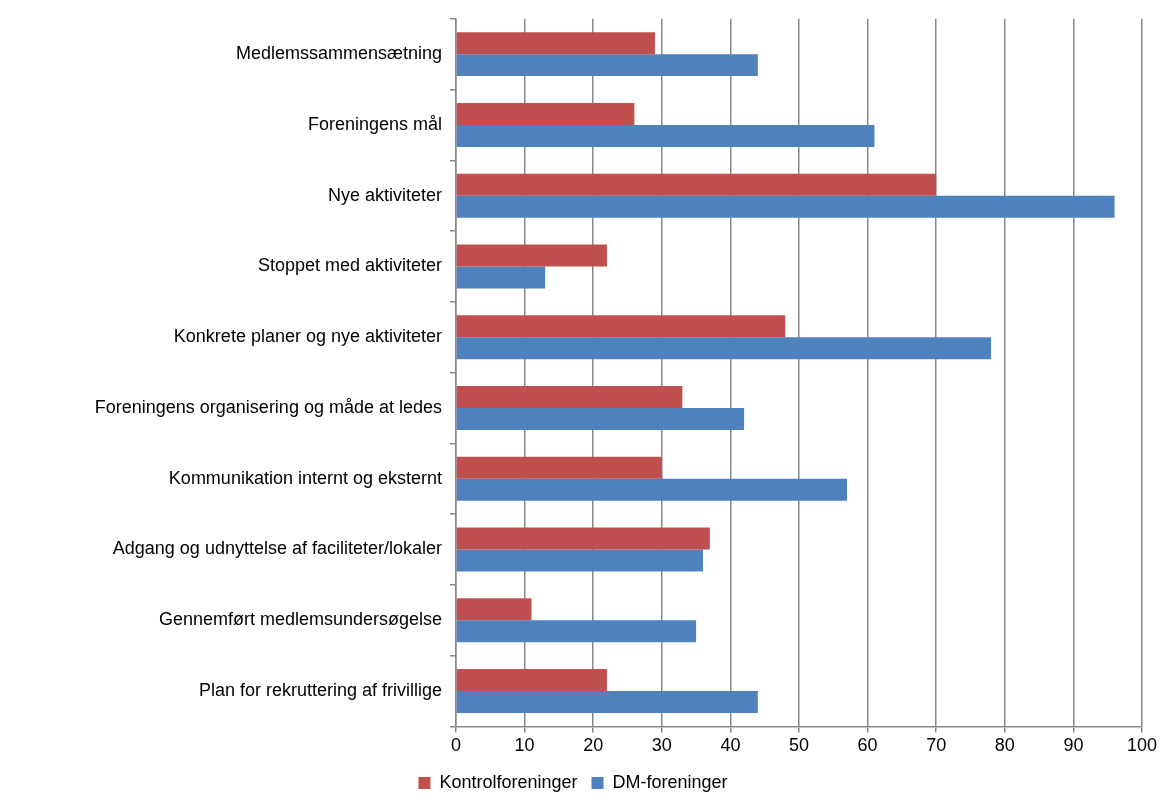  Describe the element at coordinates (593, 745) in the screenshot. I see `x-tick-label: 20` at that location.